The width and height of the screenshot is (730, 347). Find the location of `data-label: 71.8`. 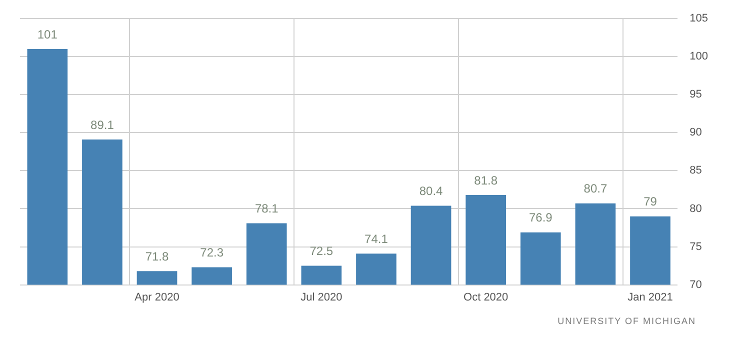

data-label: 71.8 is located at coordinates (157, 256).